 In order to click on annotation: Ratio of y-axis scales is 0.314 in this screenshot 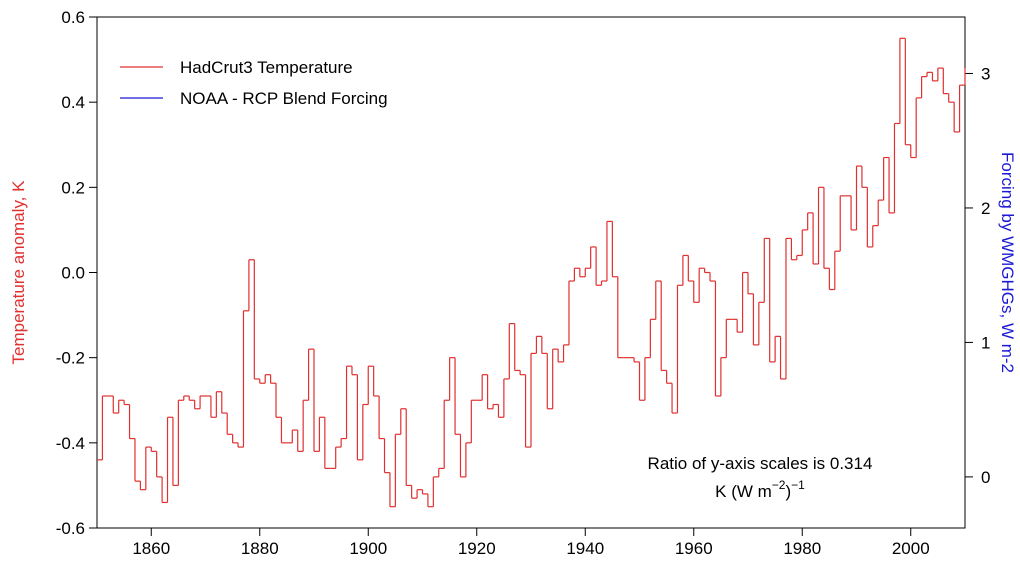, I will do `click(760, 463)`.